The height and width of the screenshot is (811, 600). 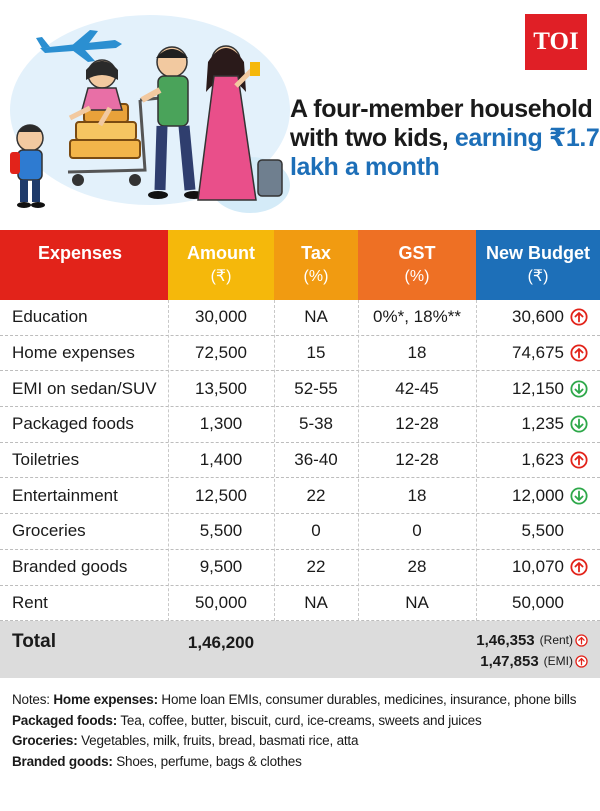 What do you see at coordinates (537, 253) in the screenshot?
I see `header-new-budget-label: New Budget` at bounding box center [537, 253].